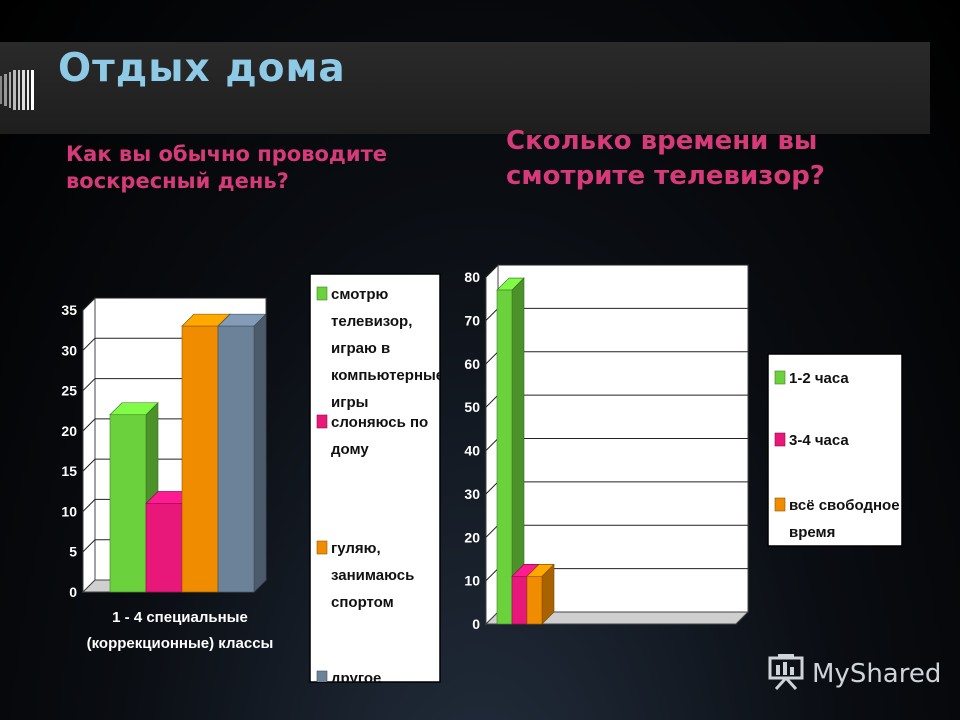  What do you see at coordinates (356, 678) in the screenshot?
I see `legend-label: другое` at bounding box center [356, 678].